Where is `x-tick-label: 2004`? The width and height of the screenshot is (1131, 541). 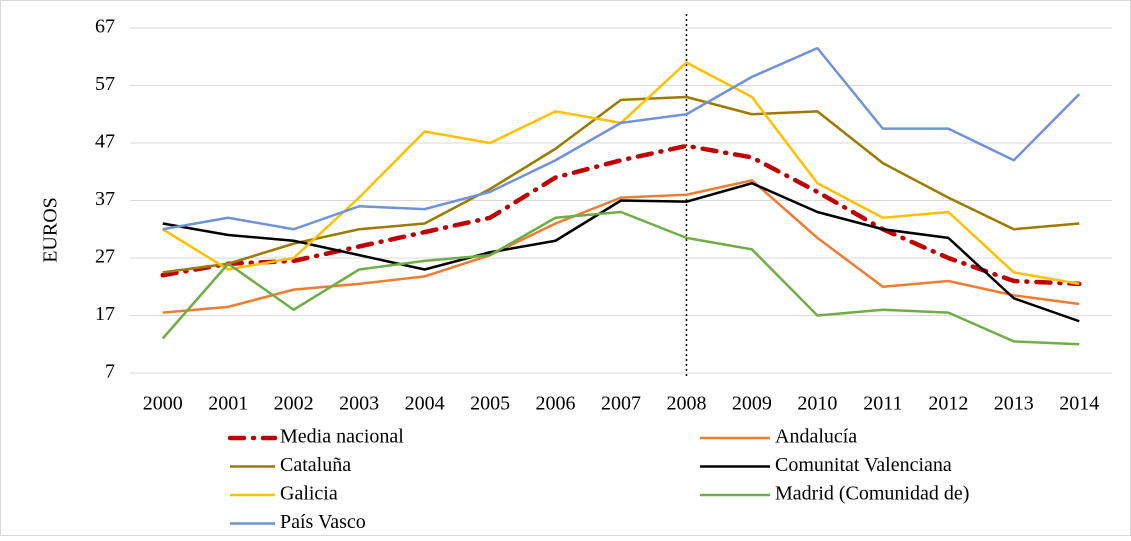
x-tick-label: 2004 is located at coordinates (425, 404).